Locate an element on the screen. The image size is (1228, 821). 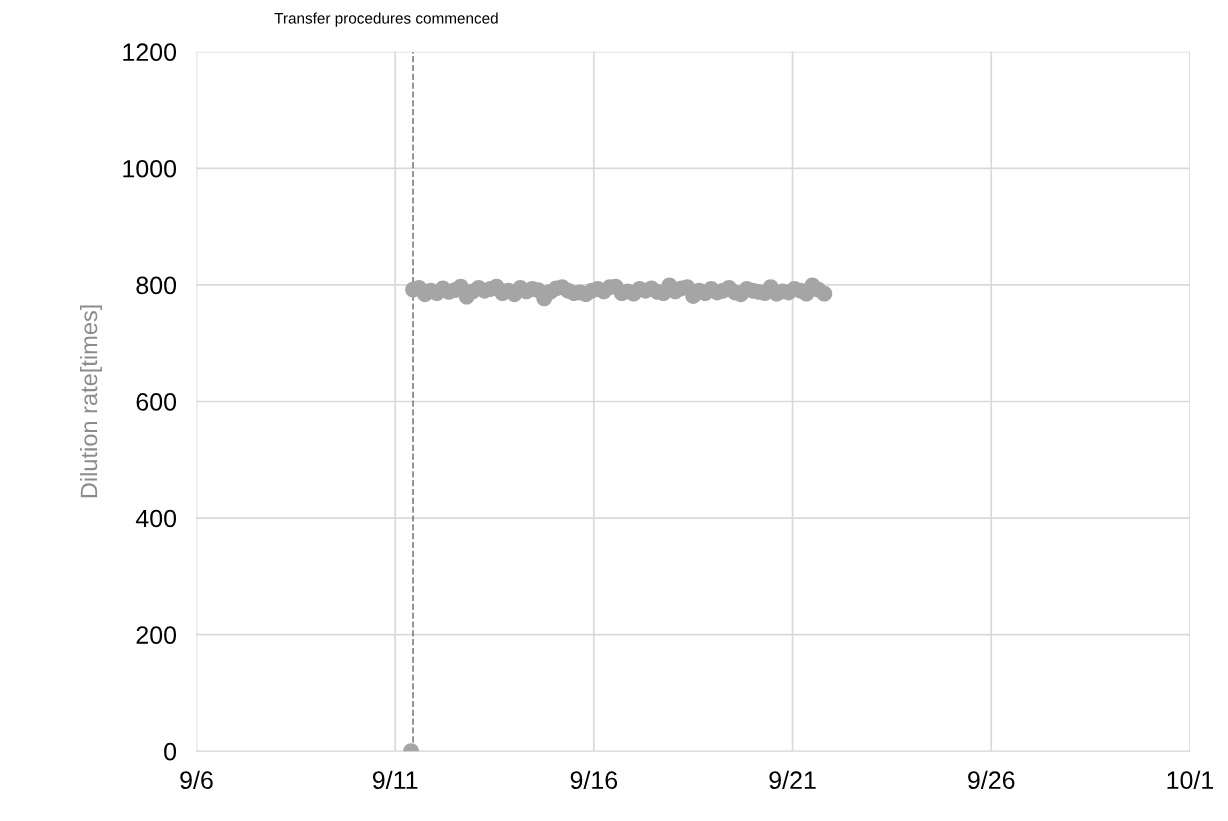
y-tick-label: 1000 is located at coordinates (150, 168).